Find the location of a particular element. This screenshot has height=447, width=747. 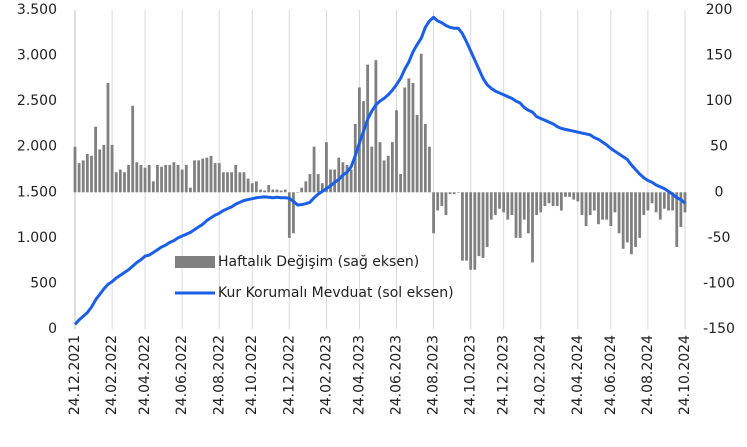

x-tick-label: 24.12.2023 is located at coordinates (504, 375).